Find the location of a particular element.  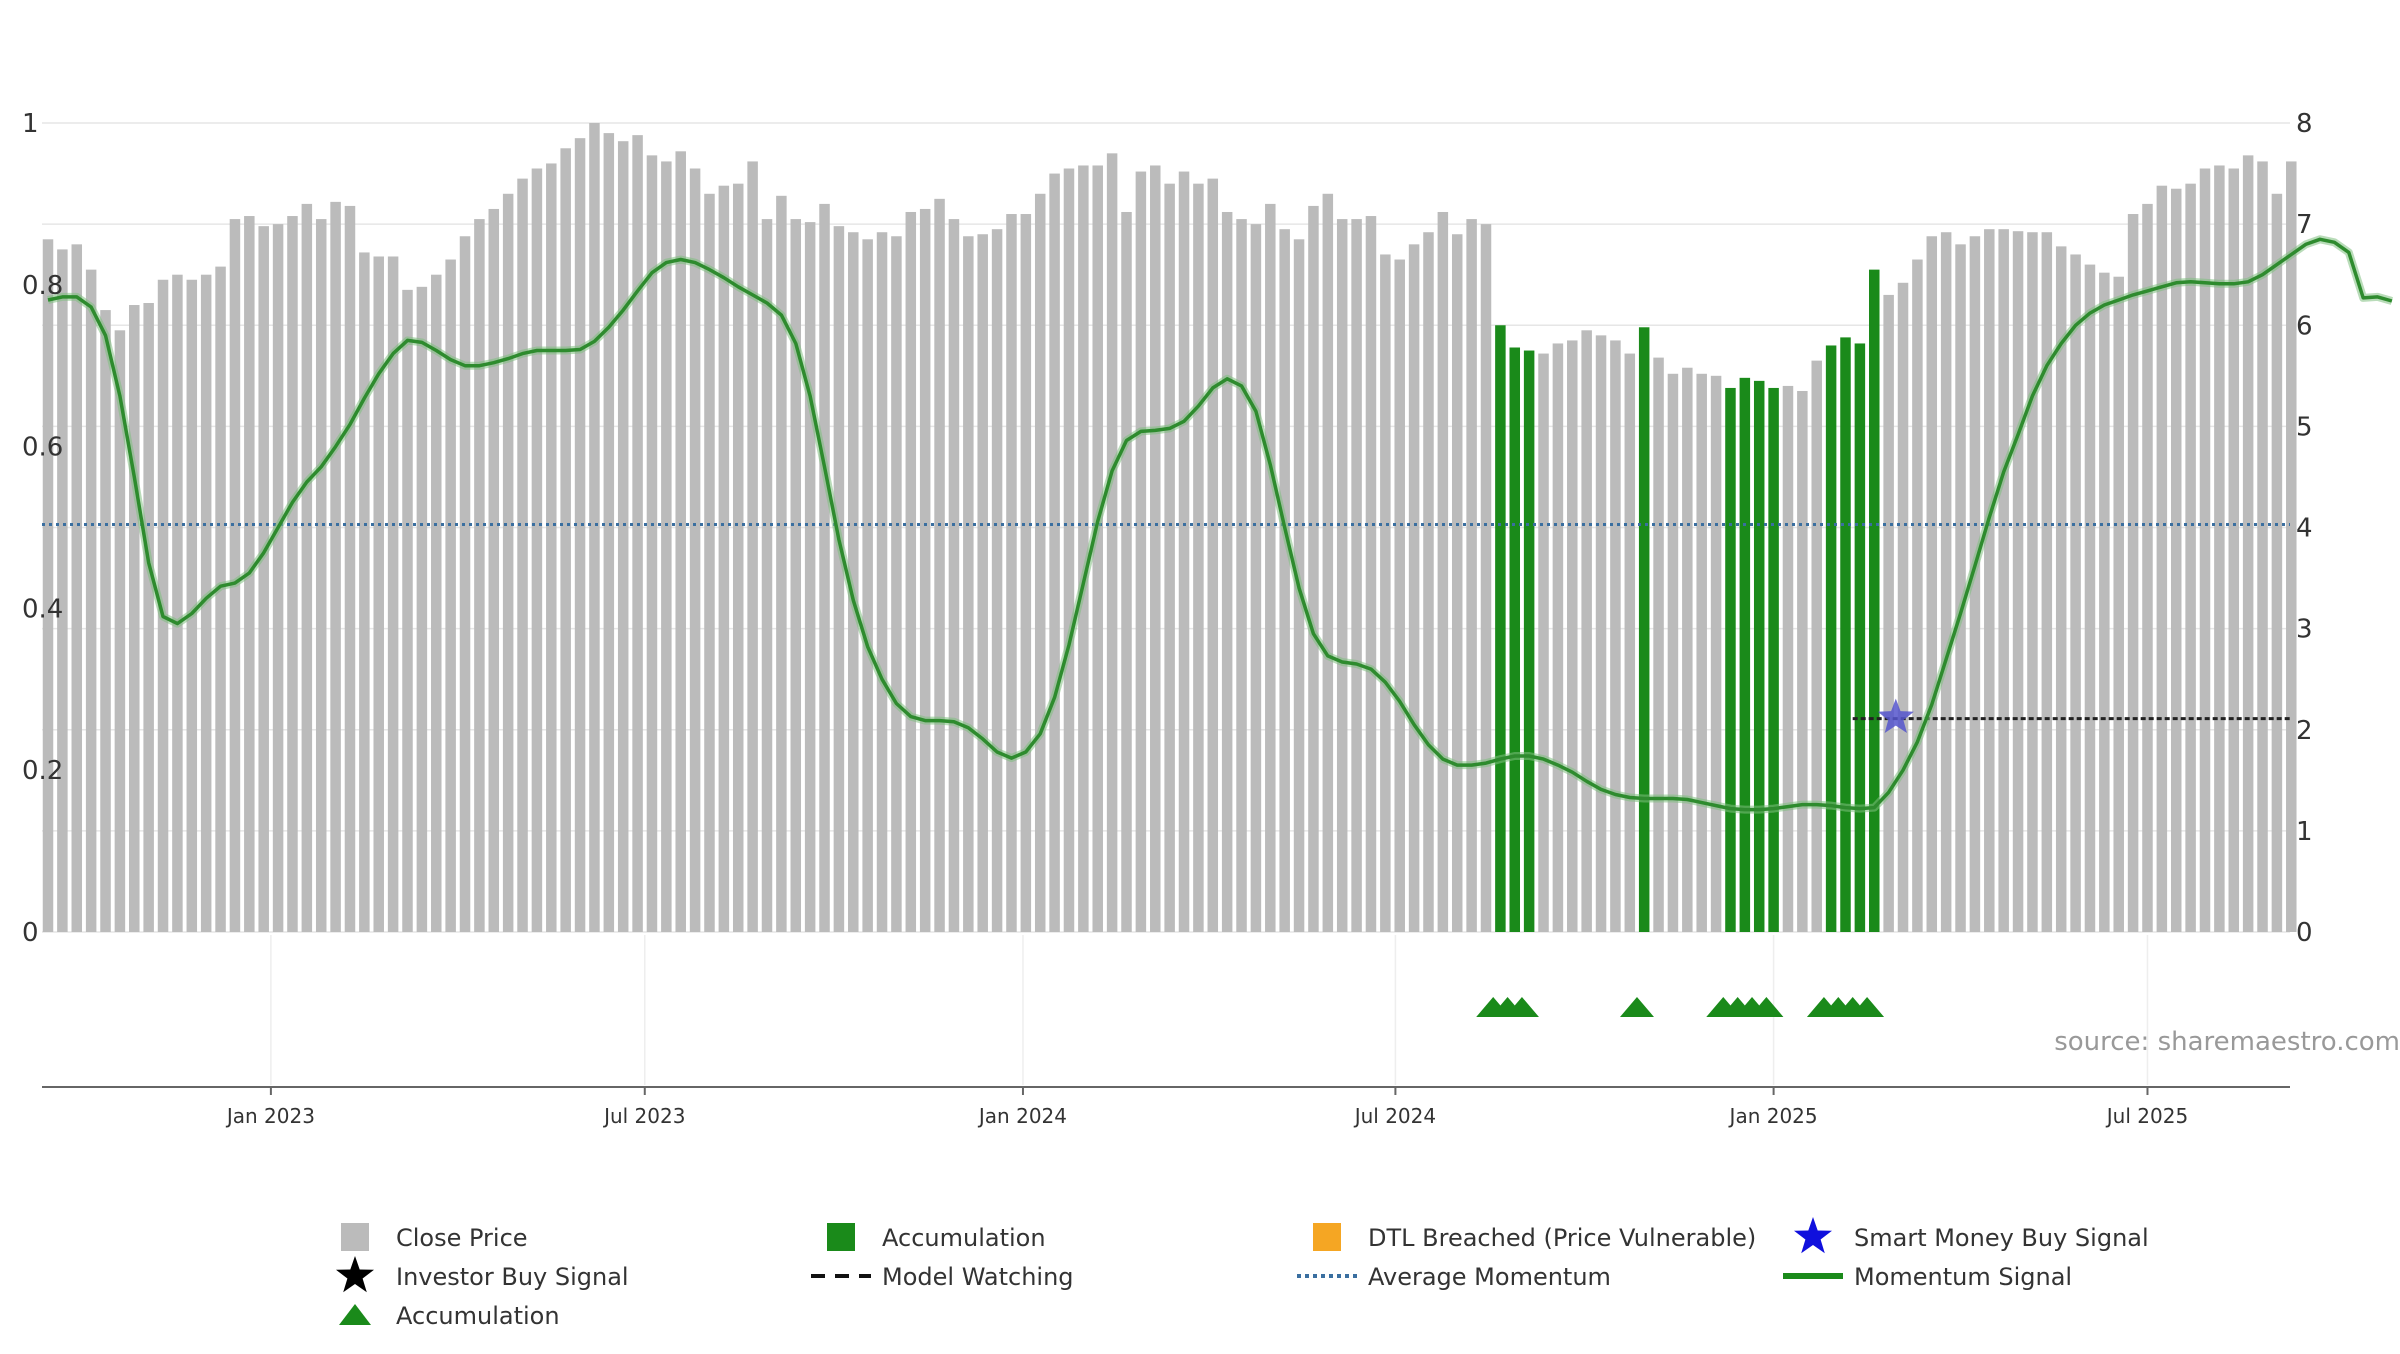

legend-square-icon is located at coordinates (355, 1237).